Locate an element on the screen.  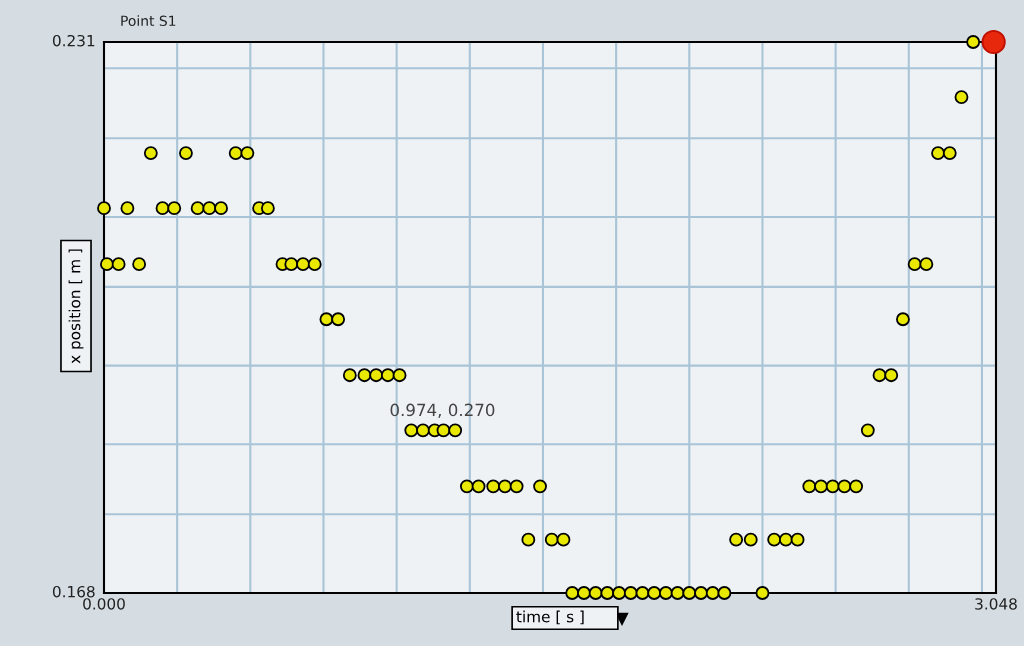
chart-title: Point S1 is located at coordinates (148, 21).